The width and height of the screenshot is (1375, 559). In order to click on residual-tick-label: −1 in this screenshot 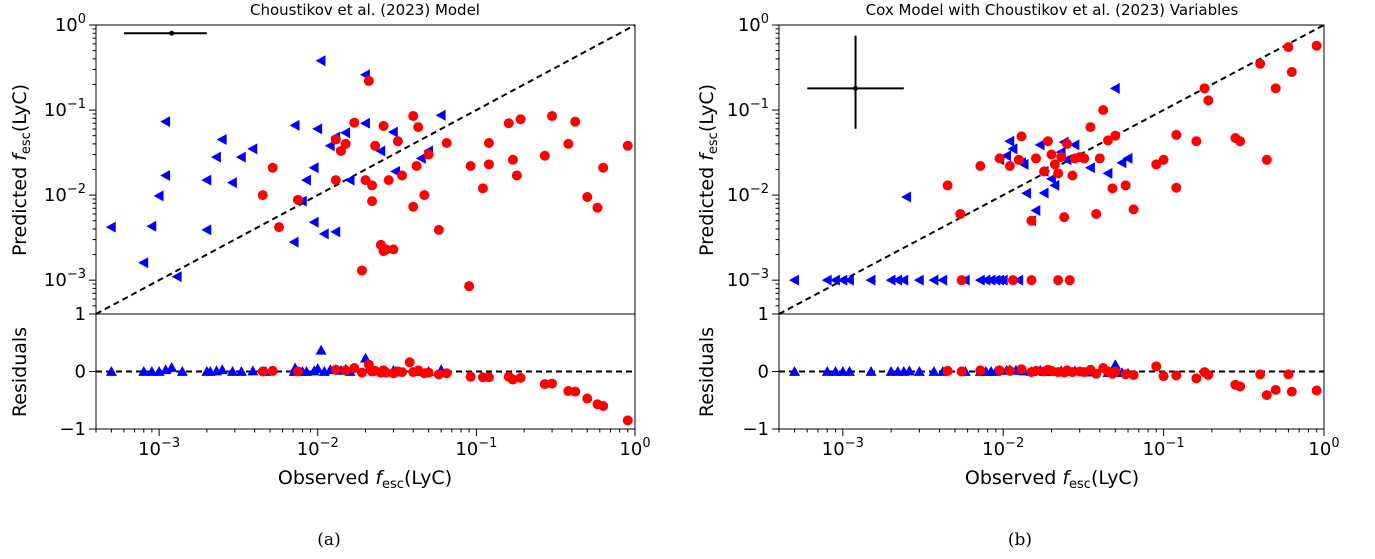, I will do `click(72, 429)`.